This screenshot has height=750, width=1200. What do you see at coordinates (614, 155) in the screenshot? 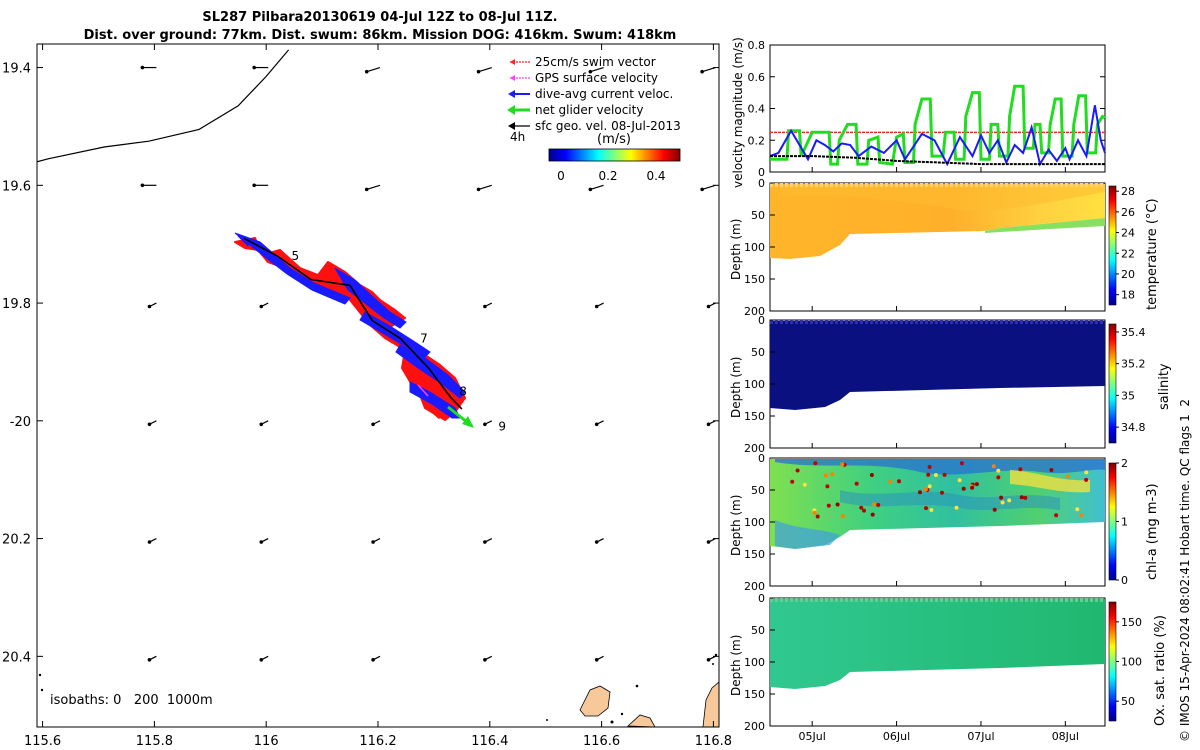
I see `speed-colorbar` at bounding box center [614, 155].